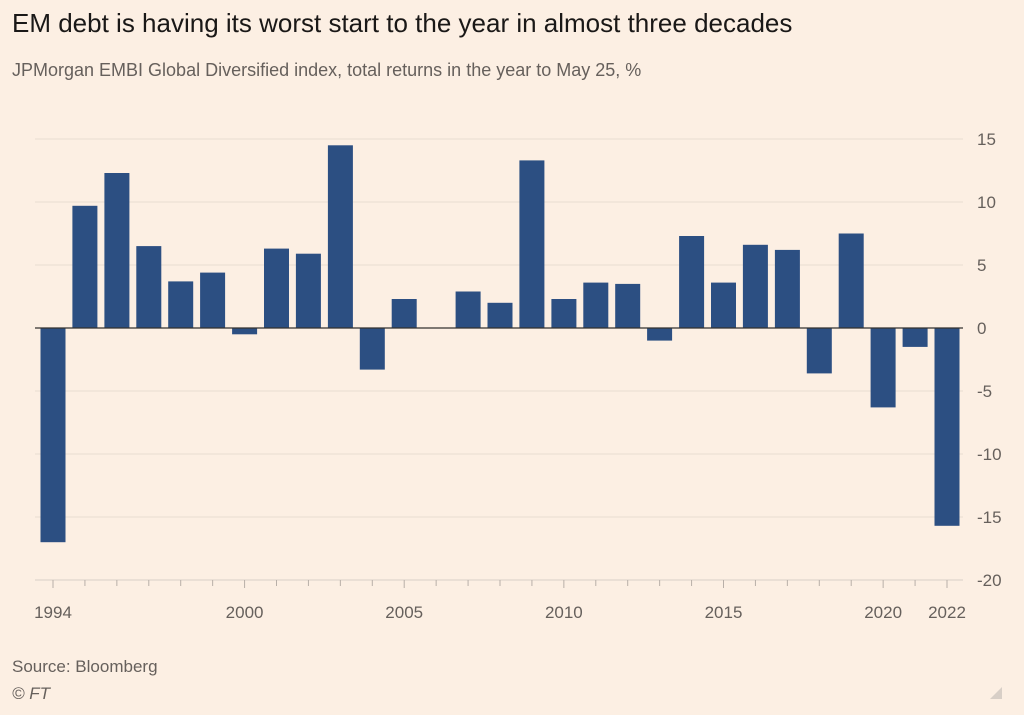  Describe the element at coordinates (787, 288) in the screenshot. I see `bar-2017` at that location.